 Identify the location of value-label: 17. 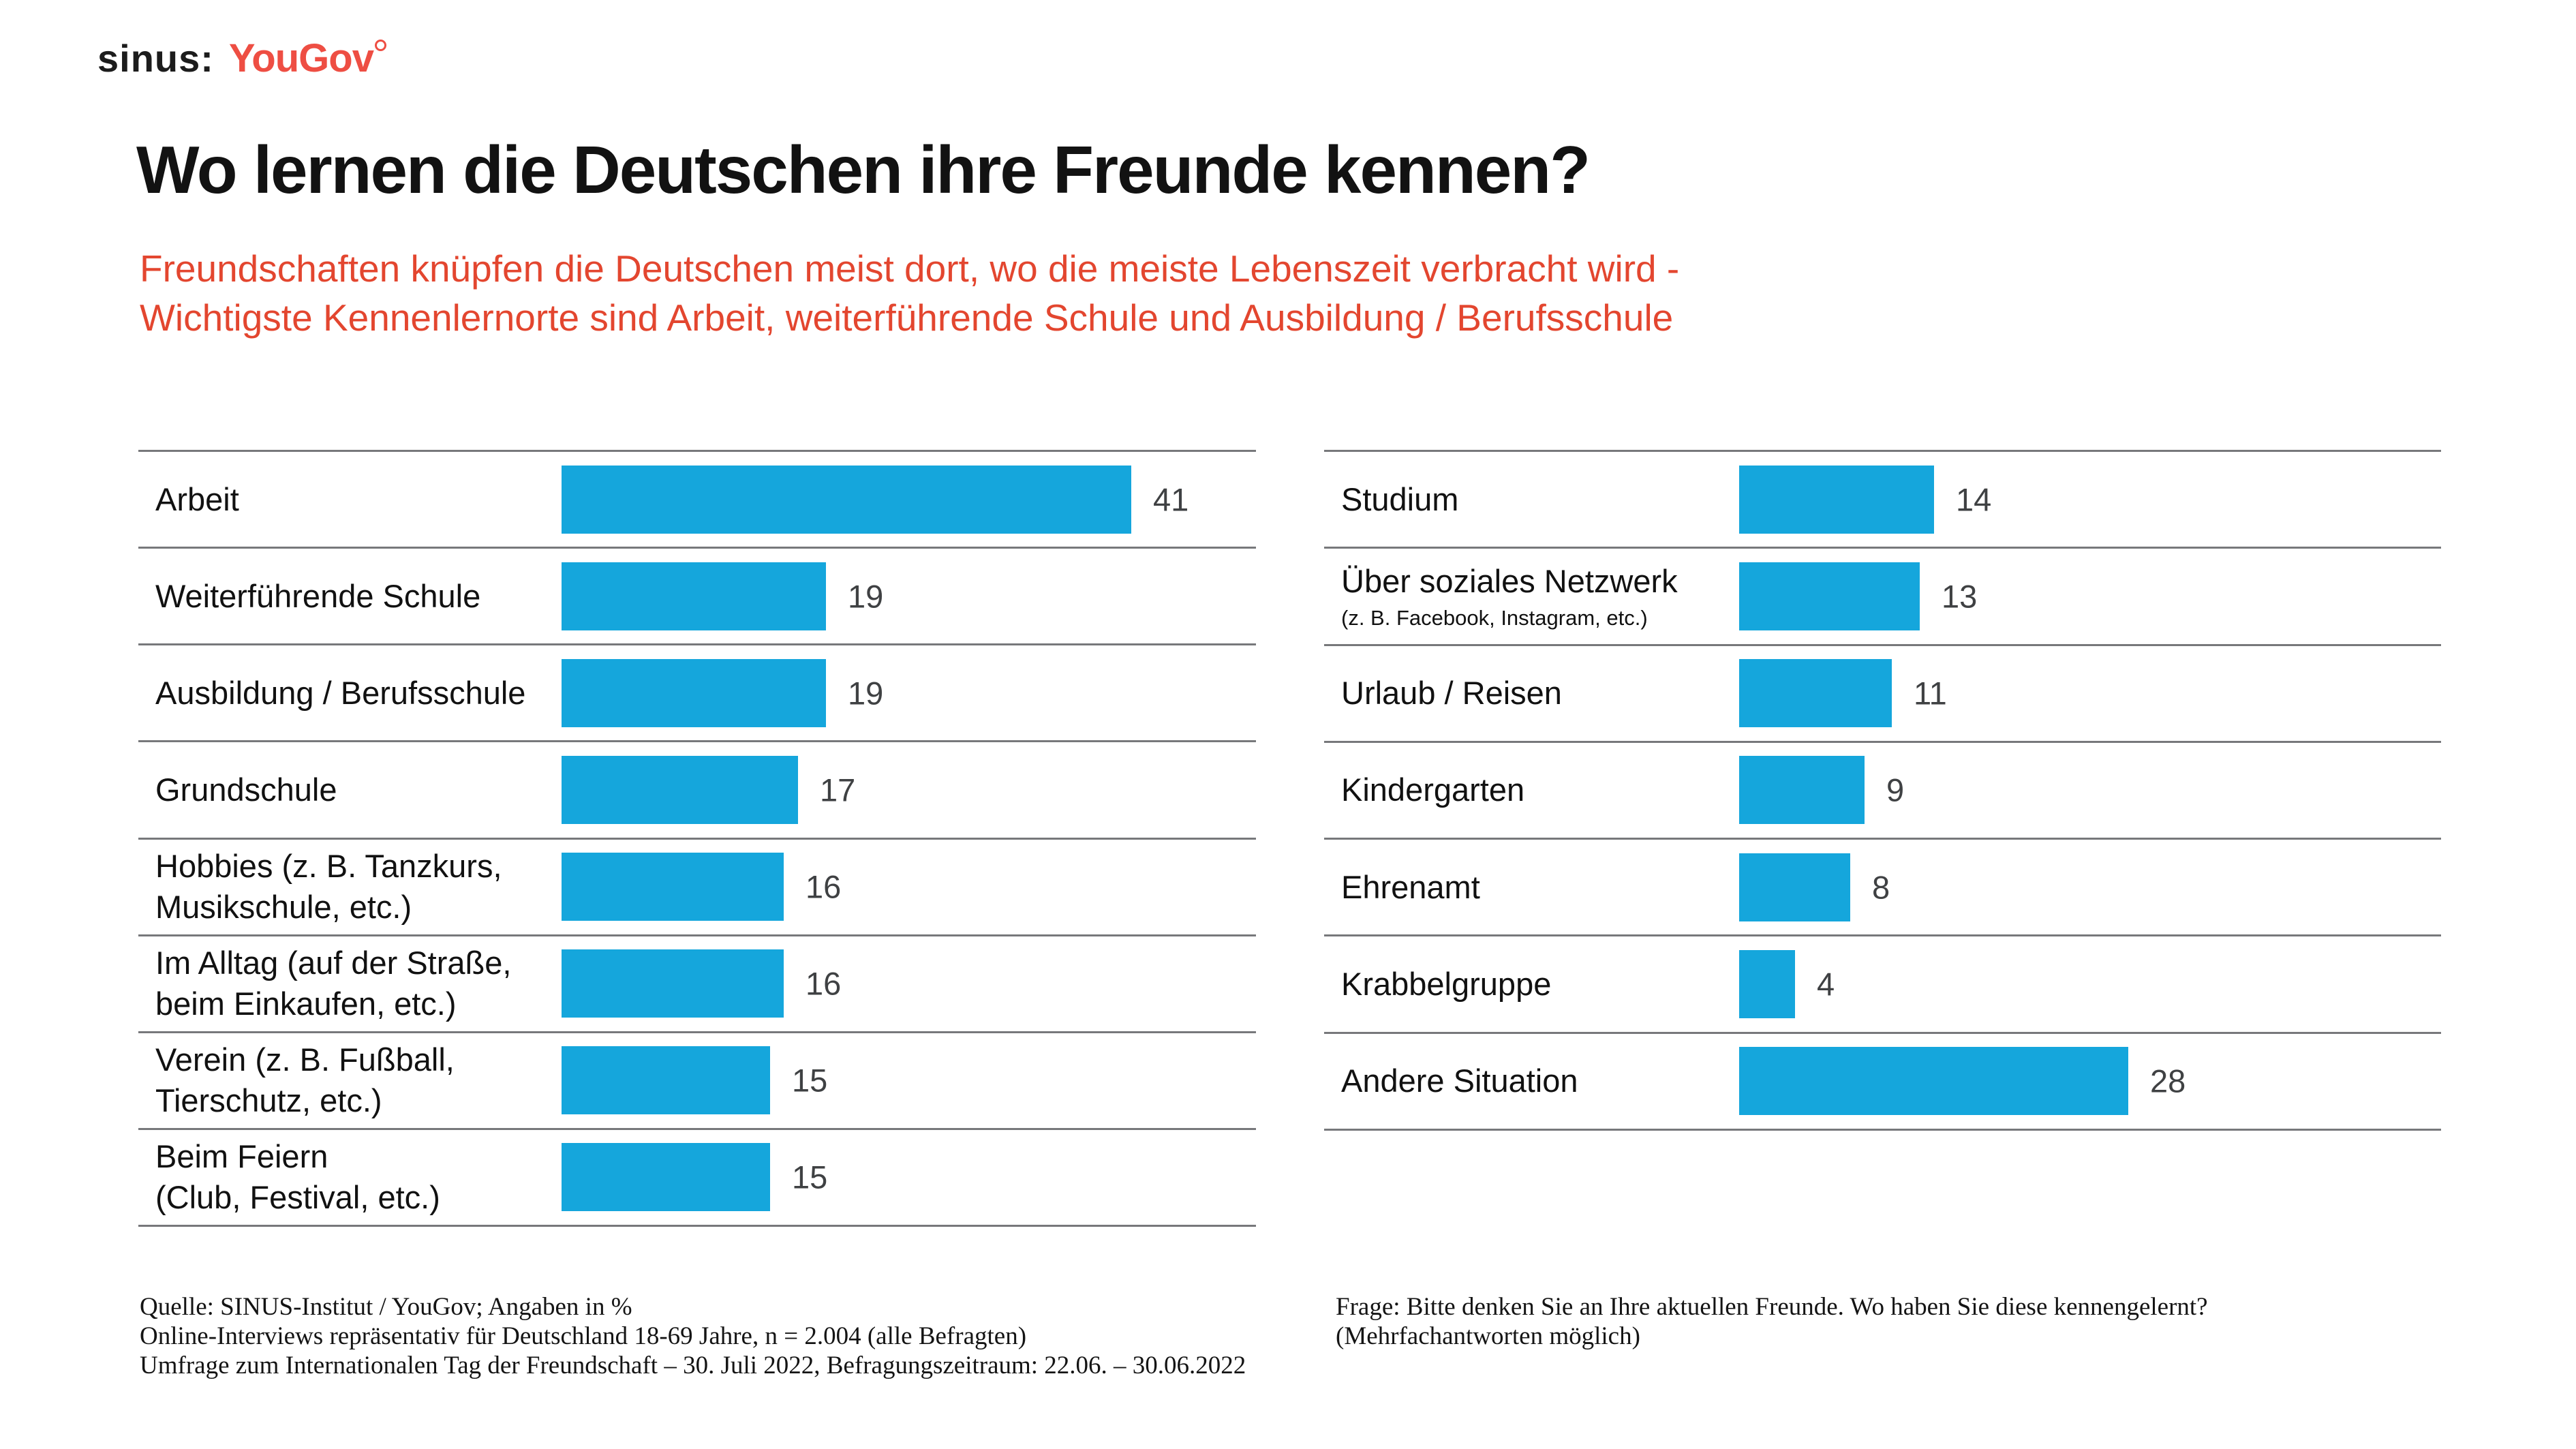
(838, 790).